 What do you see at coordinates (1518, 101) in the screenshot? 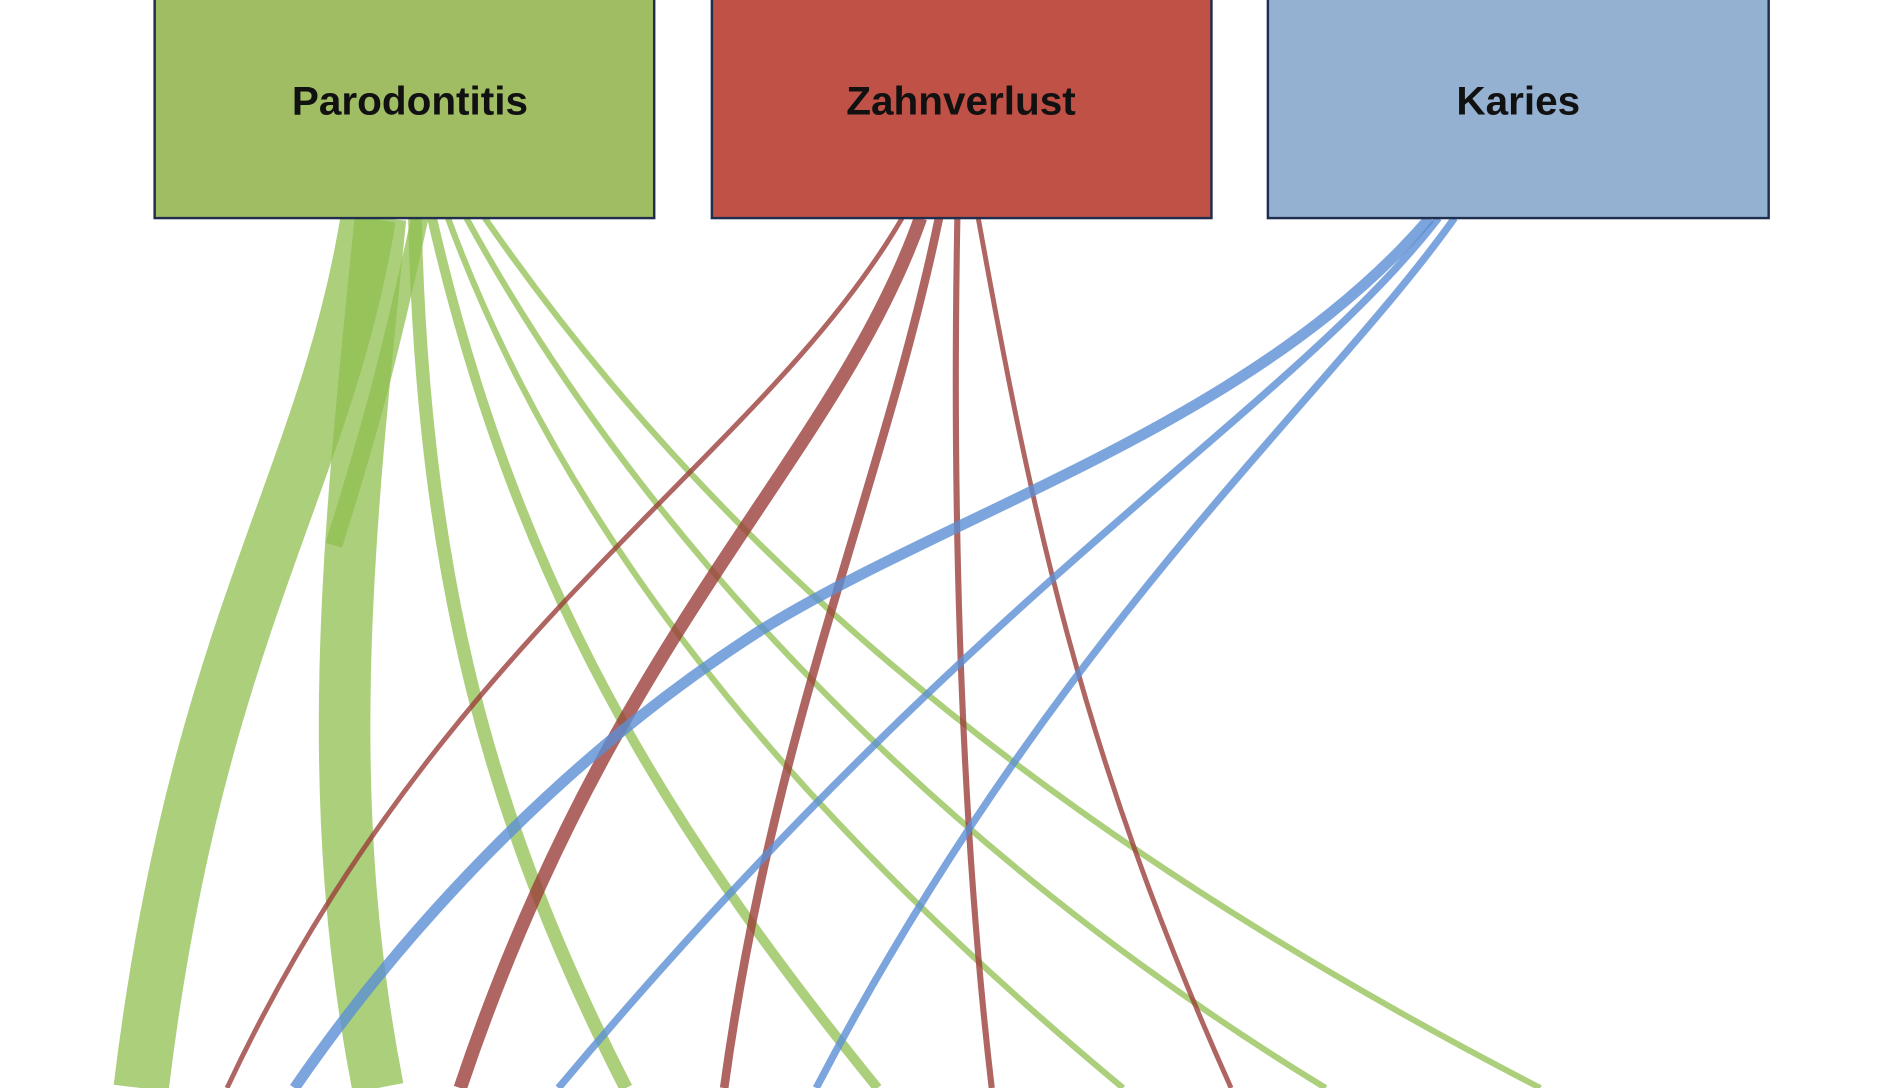
I see `node-label: Karies` at bounding box center [1518, 101].